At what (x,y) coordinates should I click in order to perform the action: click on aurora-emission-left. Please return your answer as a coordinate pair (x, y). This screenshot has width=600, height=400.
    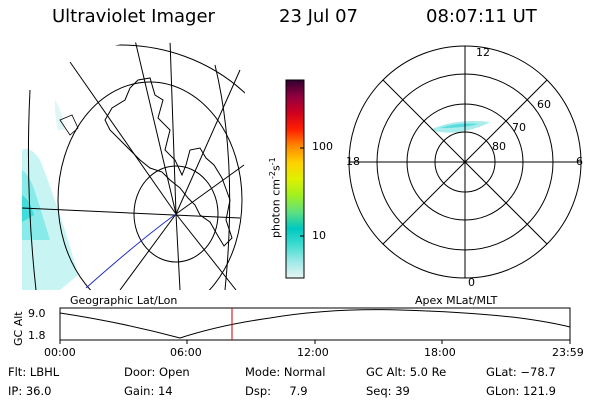
    Looking at the image, I should click on (50, 195).